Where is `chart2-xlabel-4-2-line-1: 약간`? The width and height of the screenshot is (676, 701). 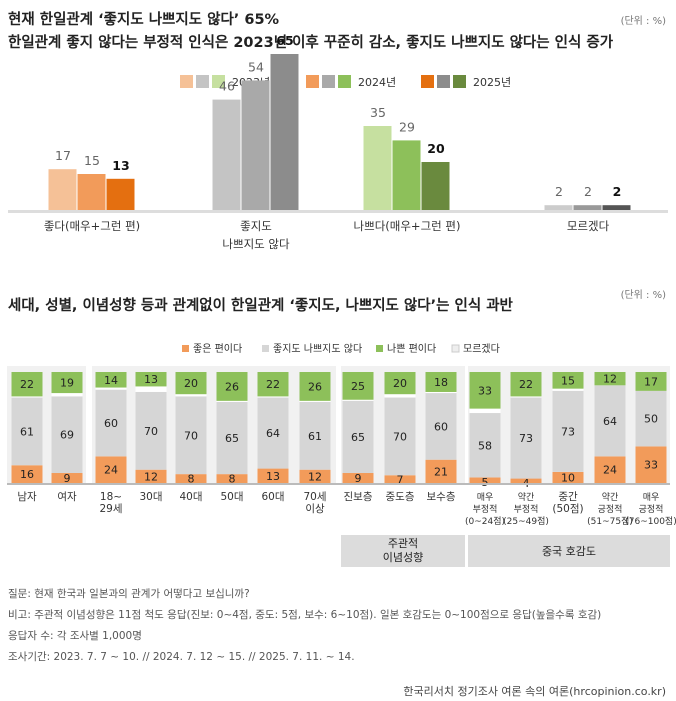 chart2-xlabel-4-2-line-1: 약간 is located at coordinates (526, 497).